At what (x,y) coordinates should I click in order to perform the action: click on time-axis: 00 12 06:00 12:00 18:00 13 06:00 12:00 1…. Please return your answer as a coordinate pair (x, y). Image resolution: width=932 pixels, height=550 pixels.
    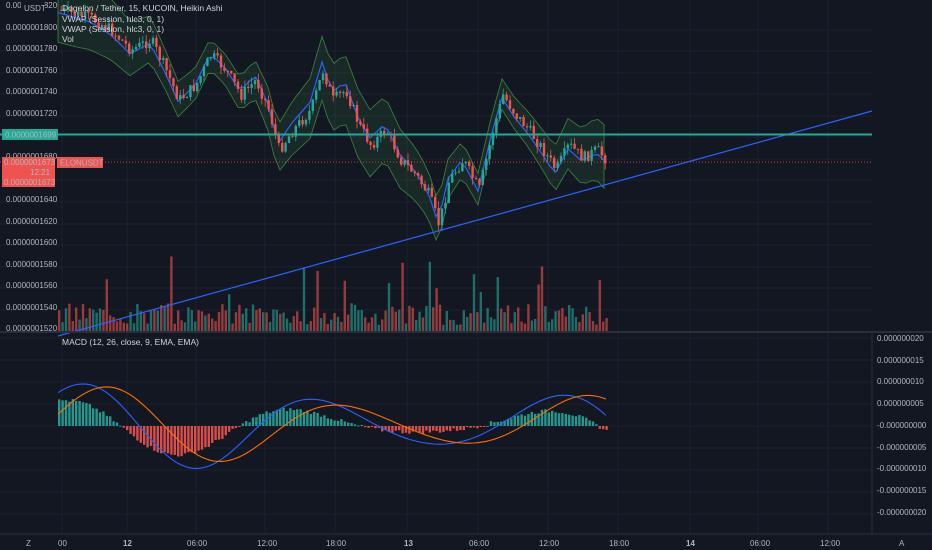
    Looking at the image, I should click on (449, 543).